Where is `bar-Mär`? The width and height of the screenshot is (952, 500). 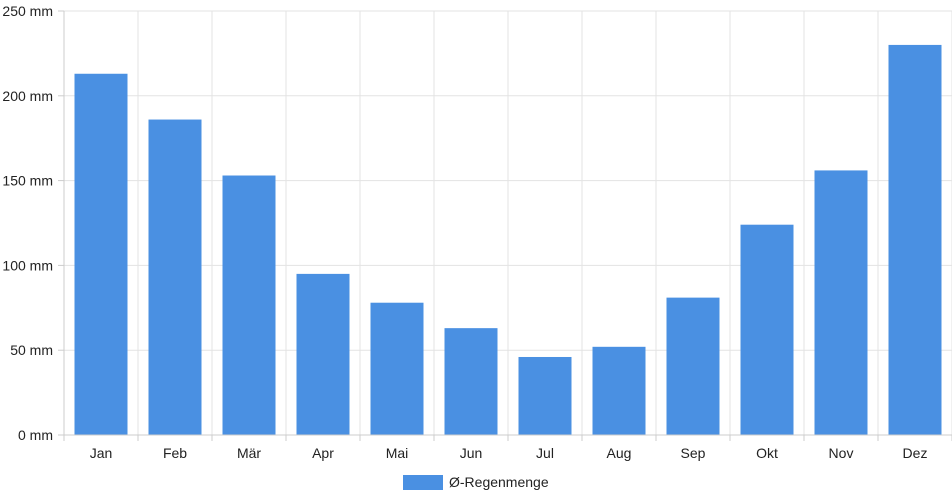
bar-Mär is located at coordinates (249, 305).